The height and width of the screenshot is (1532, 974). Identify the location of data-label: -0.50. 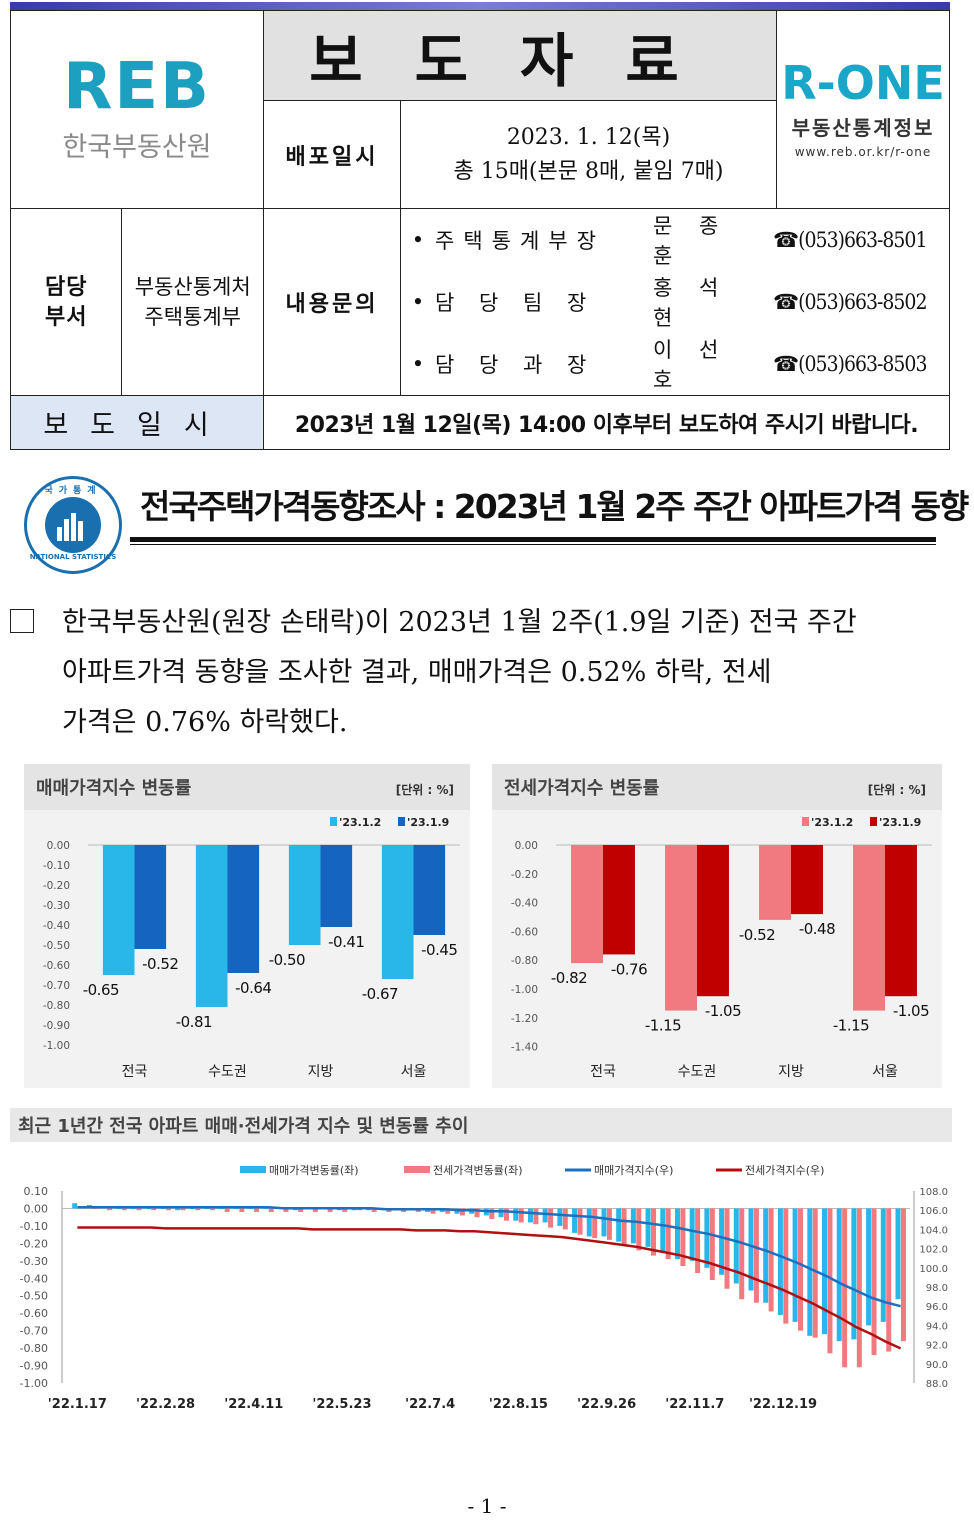
(287, 960).